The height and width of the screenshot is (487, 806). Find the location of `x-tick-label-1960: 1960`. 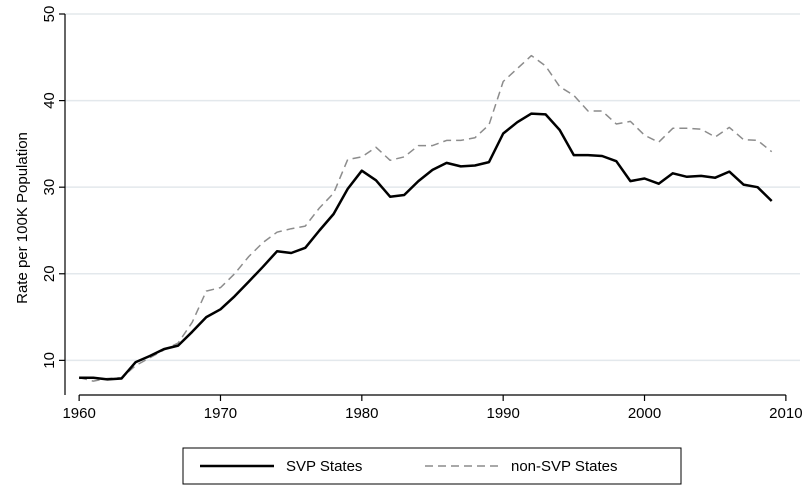

x-tick-label-1960: 1960 is located at coordinates (78, 413).